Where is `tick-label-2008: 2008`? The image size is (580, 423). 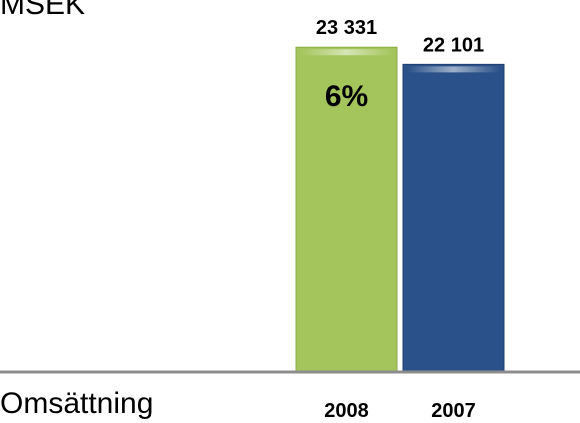
tick-label-2008: 2008 is located at coordinates (346, 411).